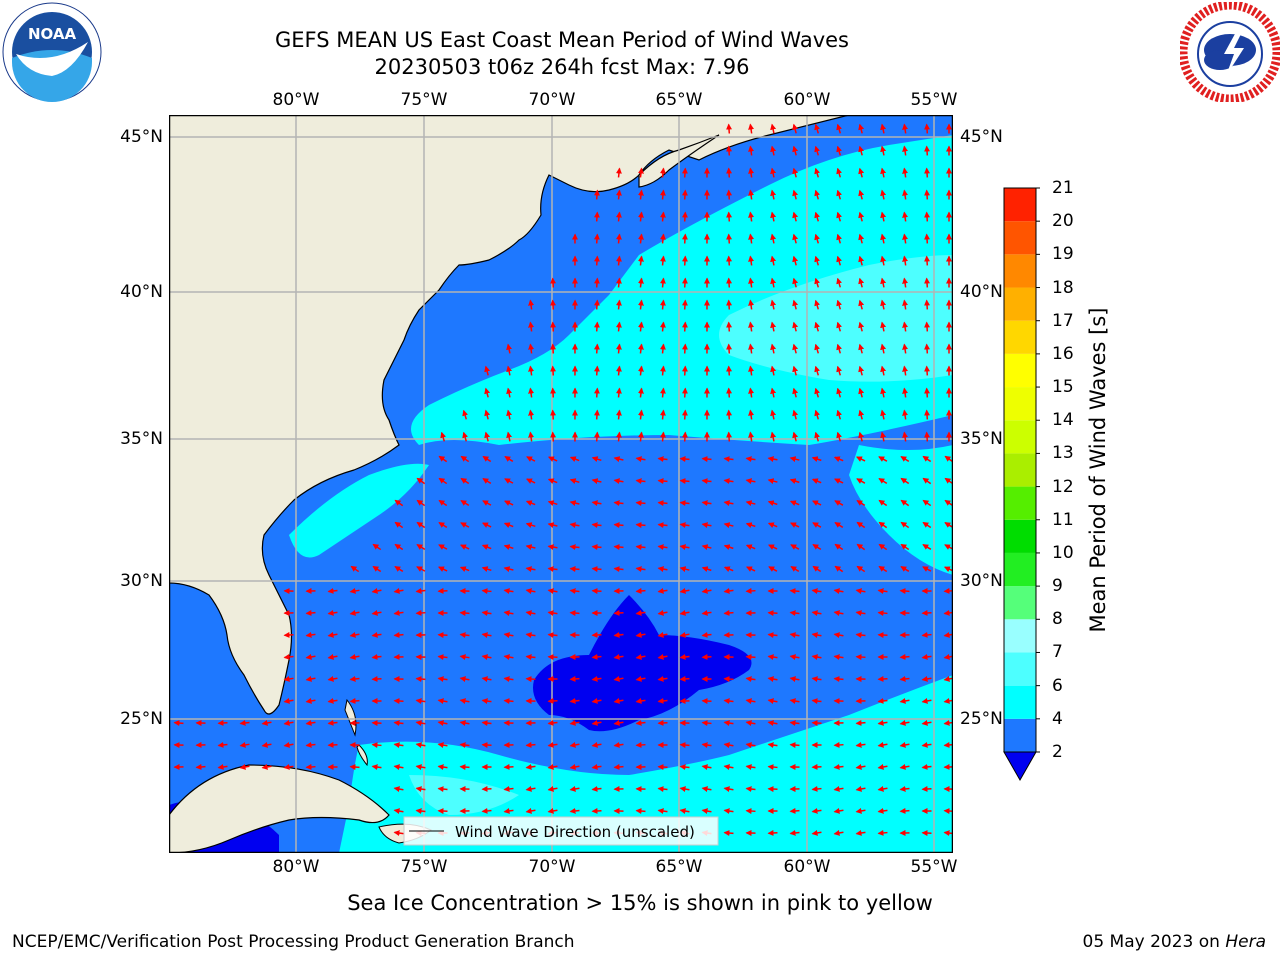  What do you see at coordinates (981, 581) in the screenshot?
I see `lat-label-right: 30°N` at bounding box center [981, 581].